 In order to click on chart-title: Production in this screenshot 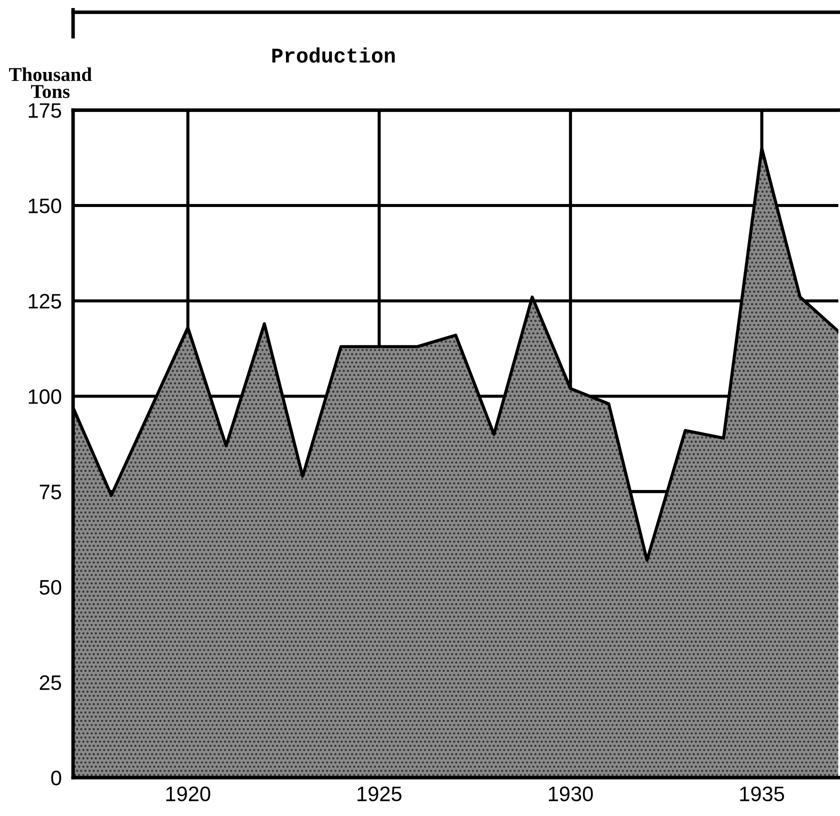, I will do `click(333, 55)`.